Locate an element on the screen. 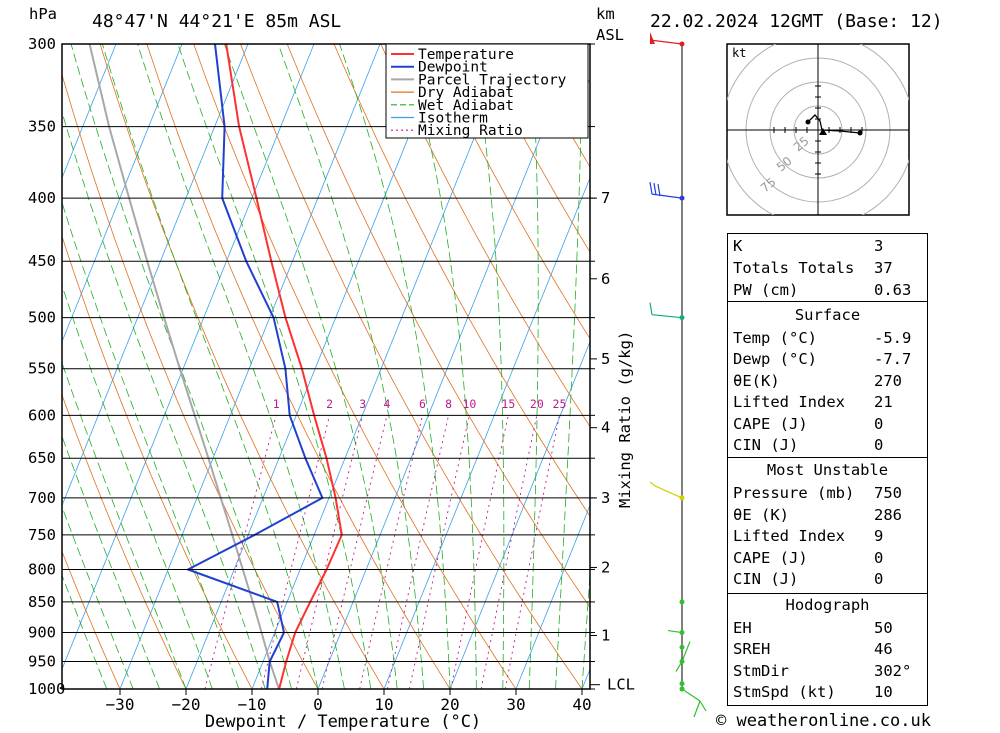 This screenshot has width=1000, height=733. surface-row: Lifted Index 21 is located at coordinates (813, 402).